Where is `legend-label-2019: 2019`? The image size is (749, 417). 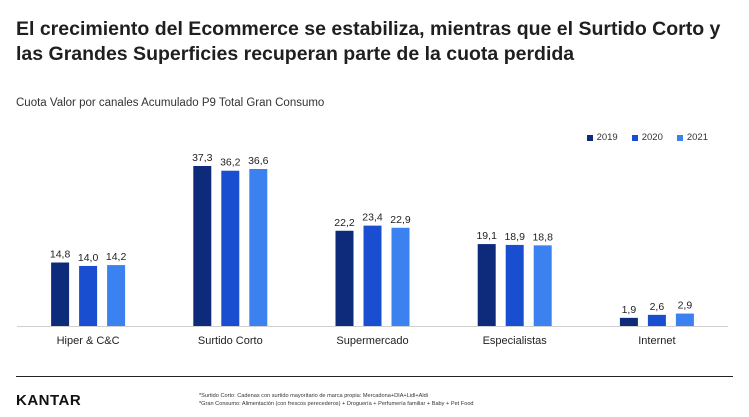 legend-label-2019: 2019 is located at coordinates (607, 137).